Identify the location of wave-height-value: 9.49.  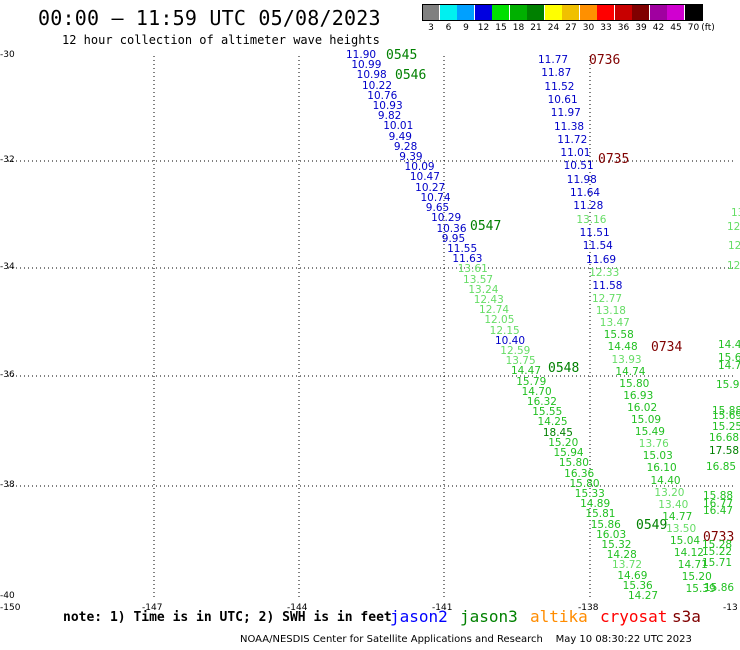
(400, 136).